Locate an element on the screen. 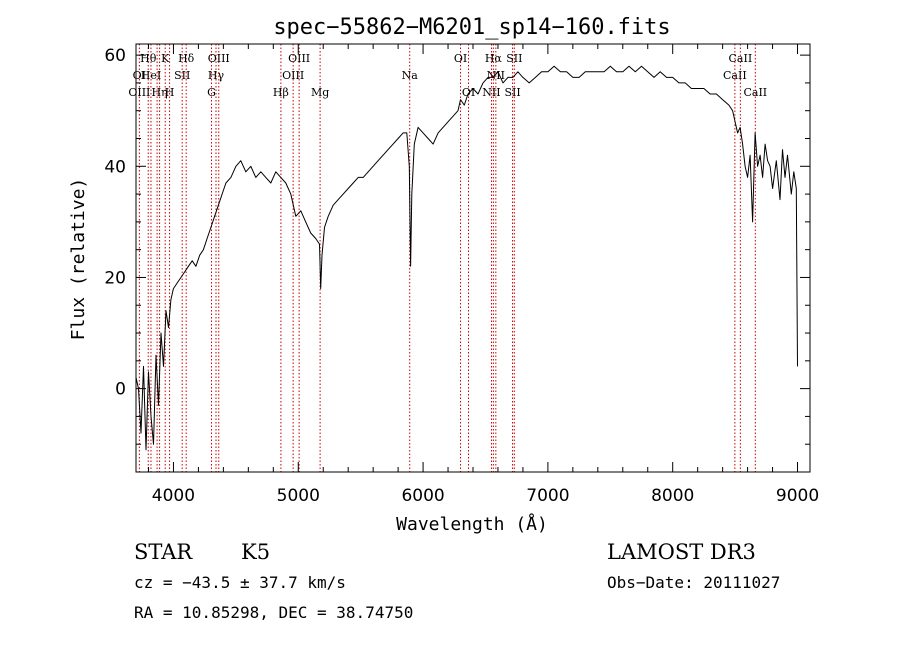  chart-title: spec−55862−M6201_sp14−160.fits is located at coordinates (471, 27).